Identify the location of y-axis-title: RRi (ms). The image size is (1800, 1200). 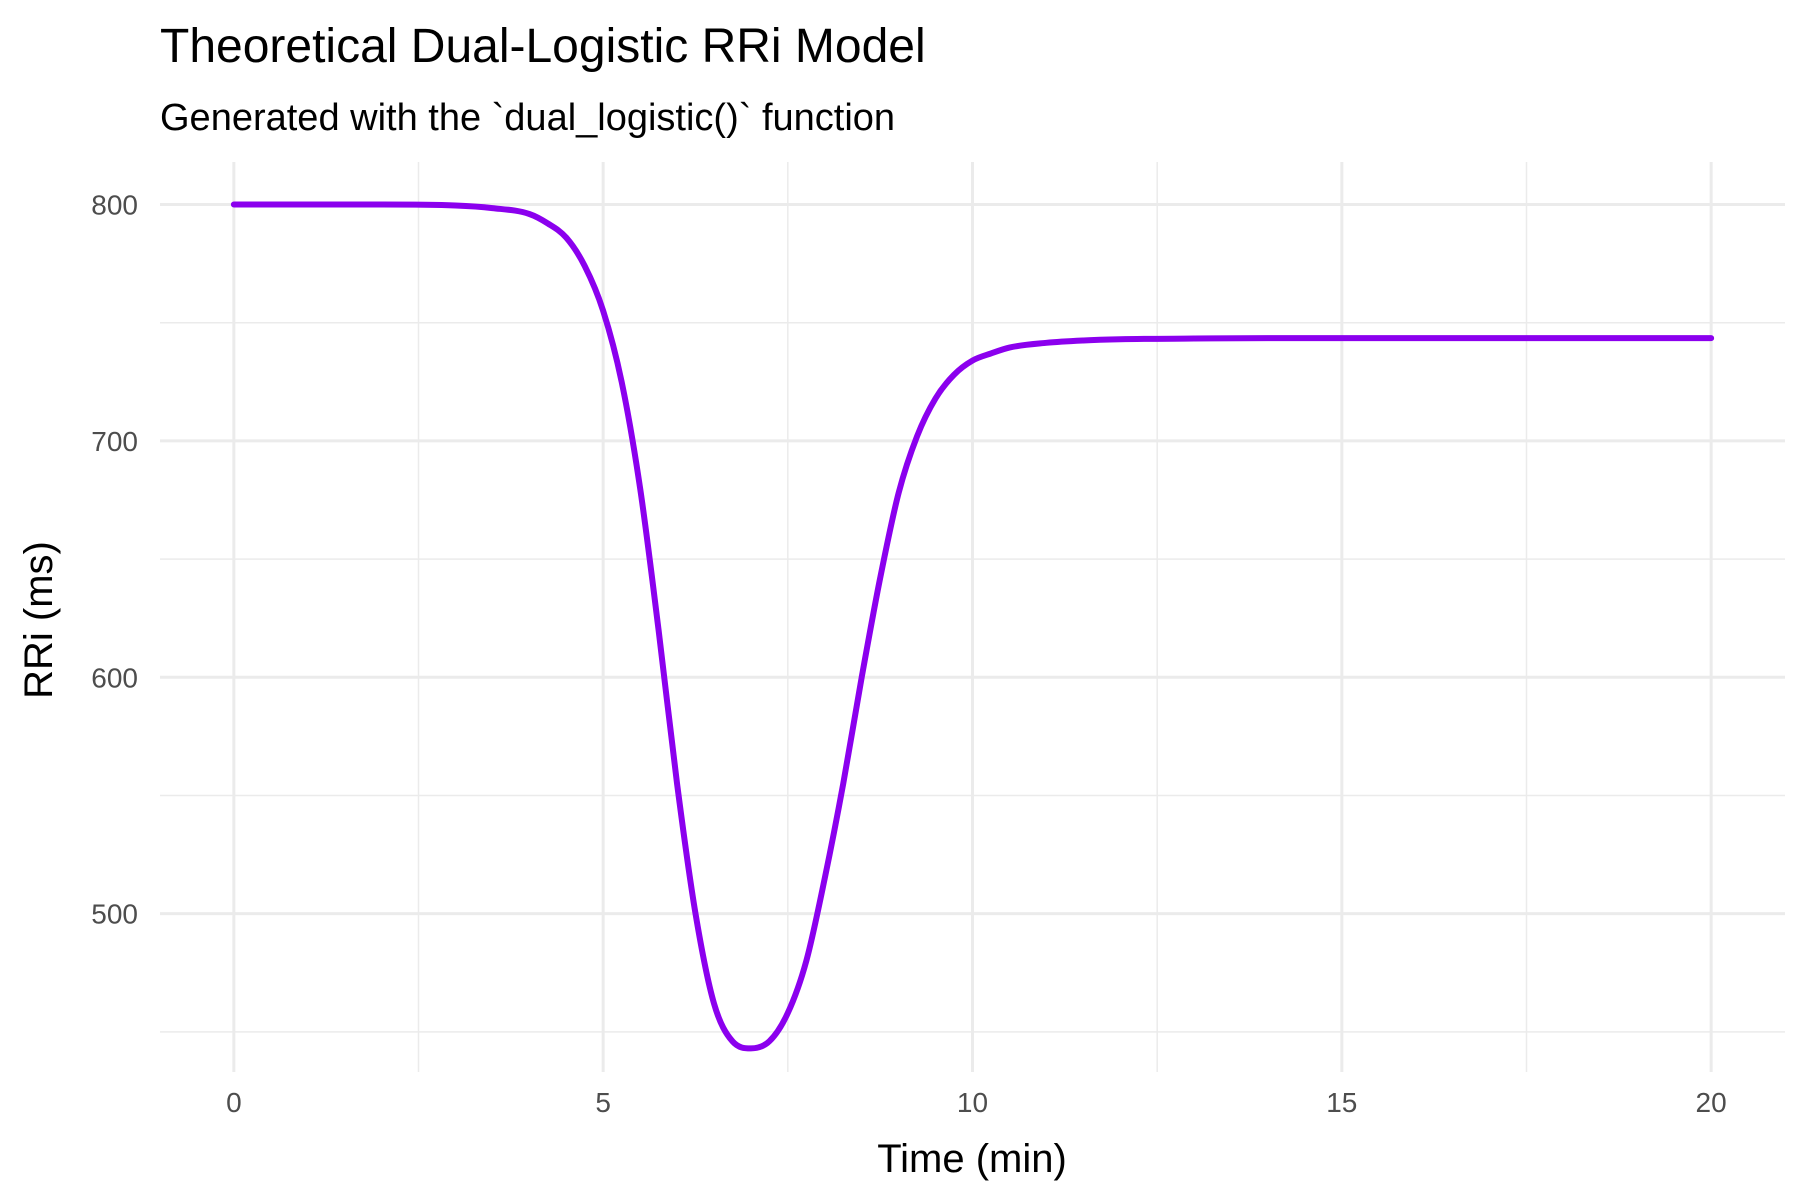
(39, 620).